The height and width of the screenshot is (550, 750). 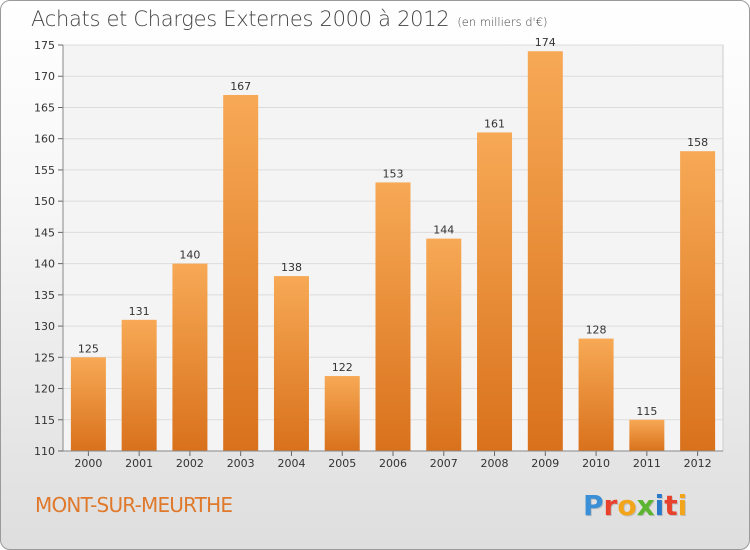 What do you see at coordinates (189, 255) in the screenshot?
I see `bar-value-label: 140` at bounding box center [189, 255].